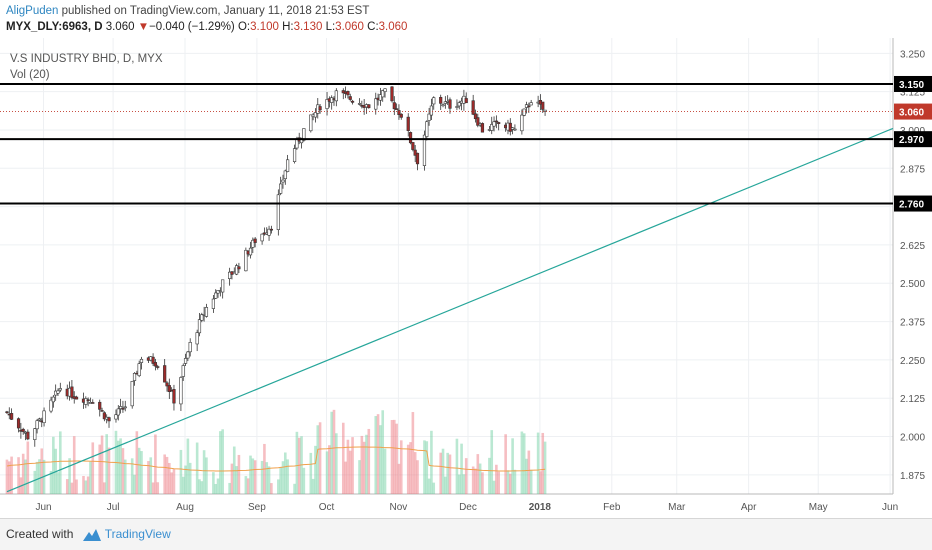 The width and height of the screenshot is (932, 550). What do you see at coordinates (913, 139) in the screenshot?
I see `level-badge` at bounding box center [913, 139].